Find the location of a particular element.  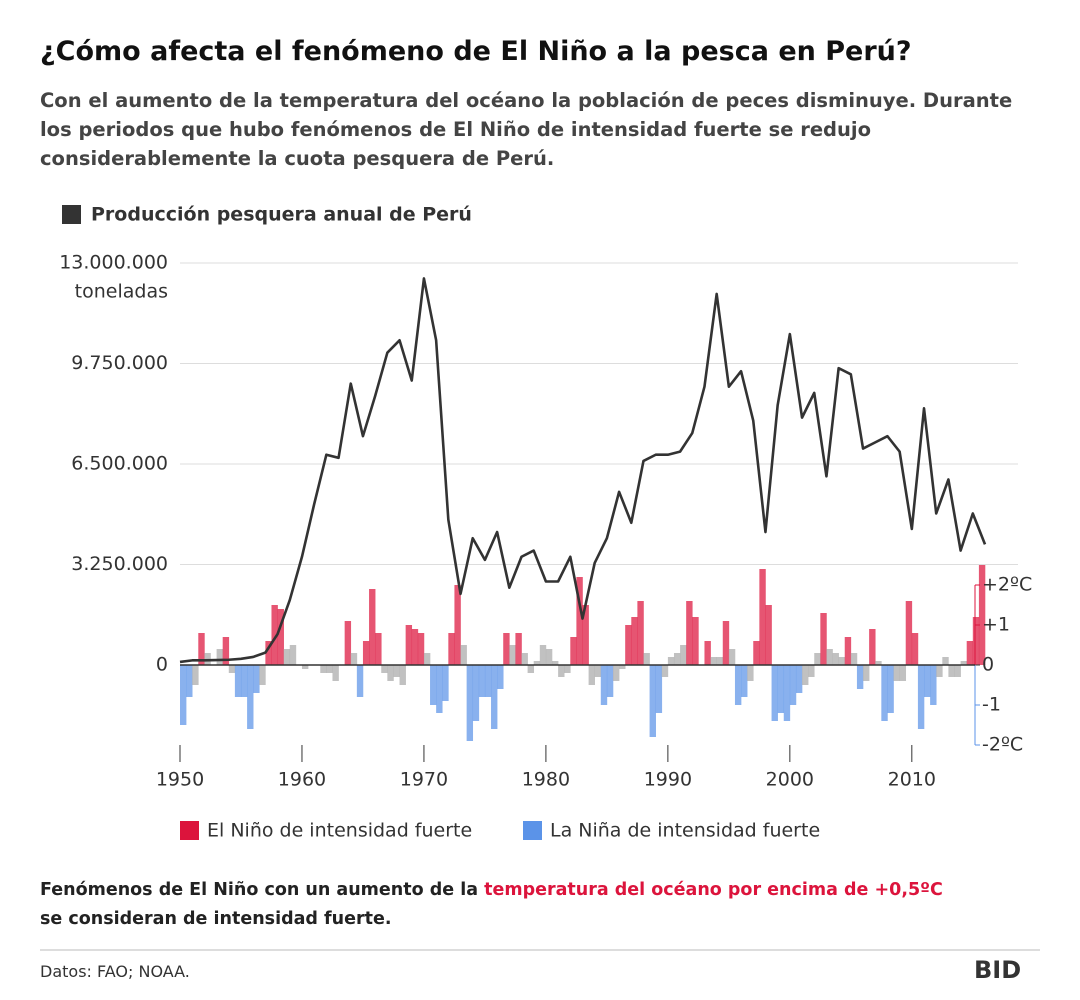

note-text: se consideran de intensidad fuerte. is located at coordinates (216, 919).